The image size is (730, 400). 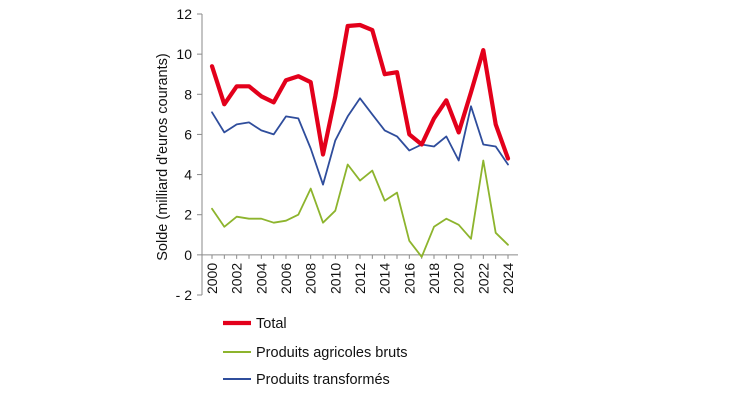 What do you see at coordinates (360, 91) in the screenshot?
I see `series-line-total` at bounding box center [360, 91].